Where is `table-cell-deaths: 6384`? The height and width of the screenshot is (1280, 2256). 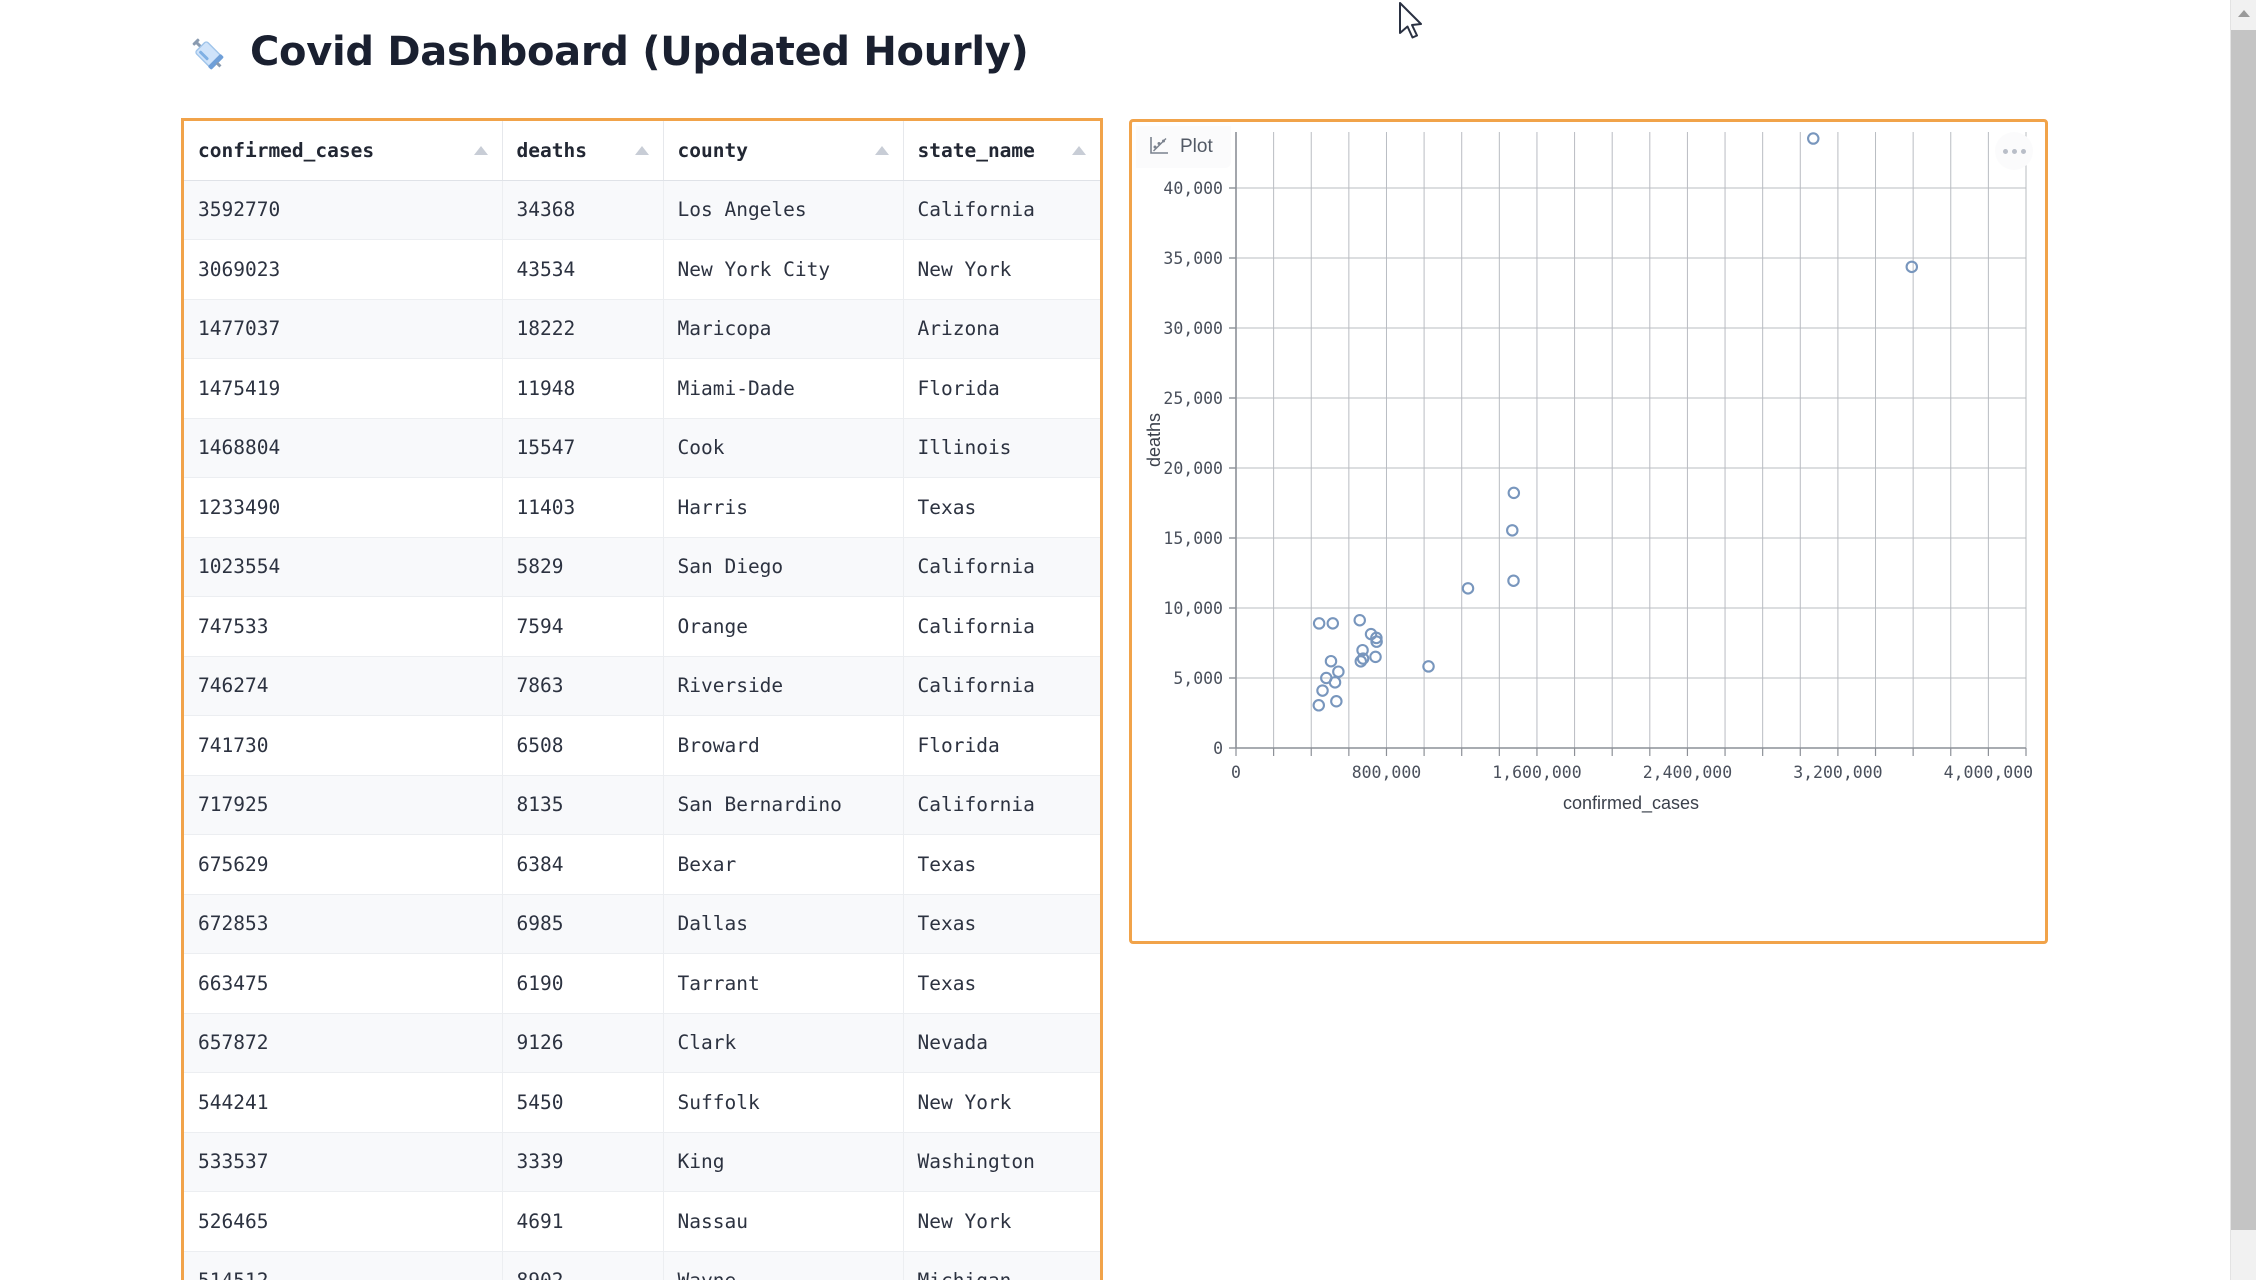
table-cell-deaths: 6384 is located at coordinates (583, 864).